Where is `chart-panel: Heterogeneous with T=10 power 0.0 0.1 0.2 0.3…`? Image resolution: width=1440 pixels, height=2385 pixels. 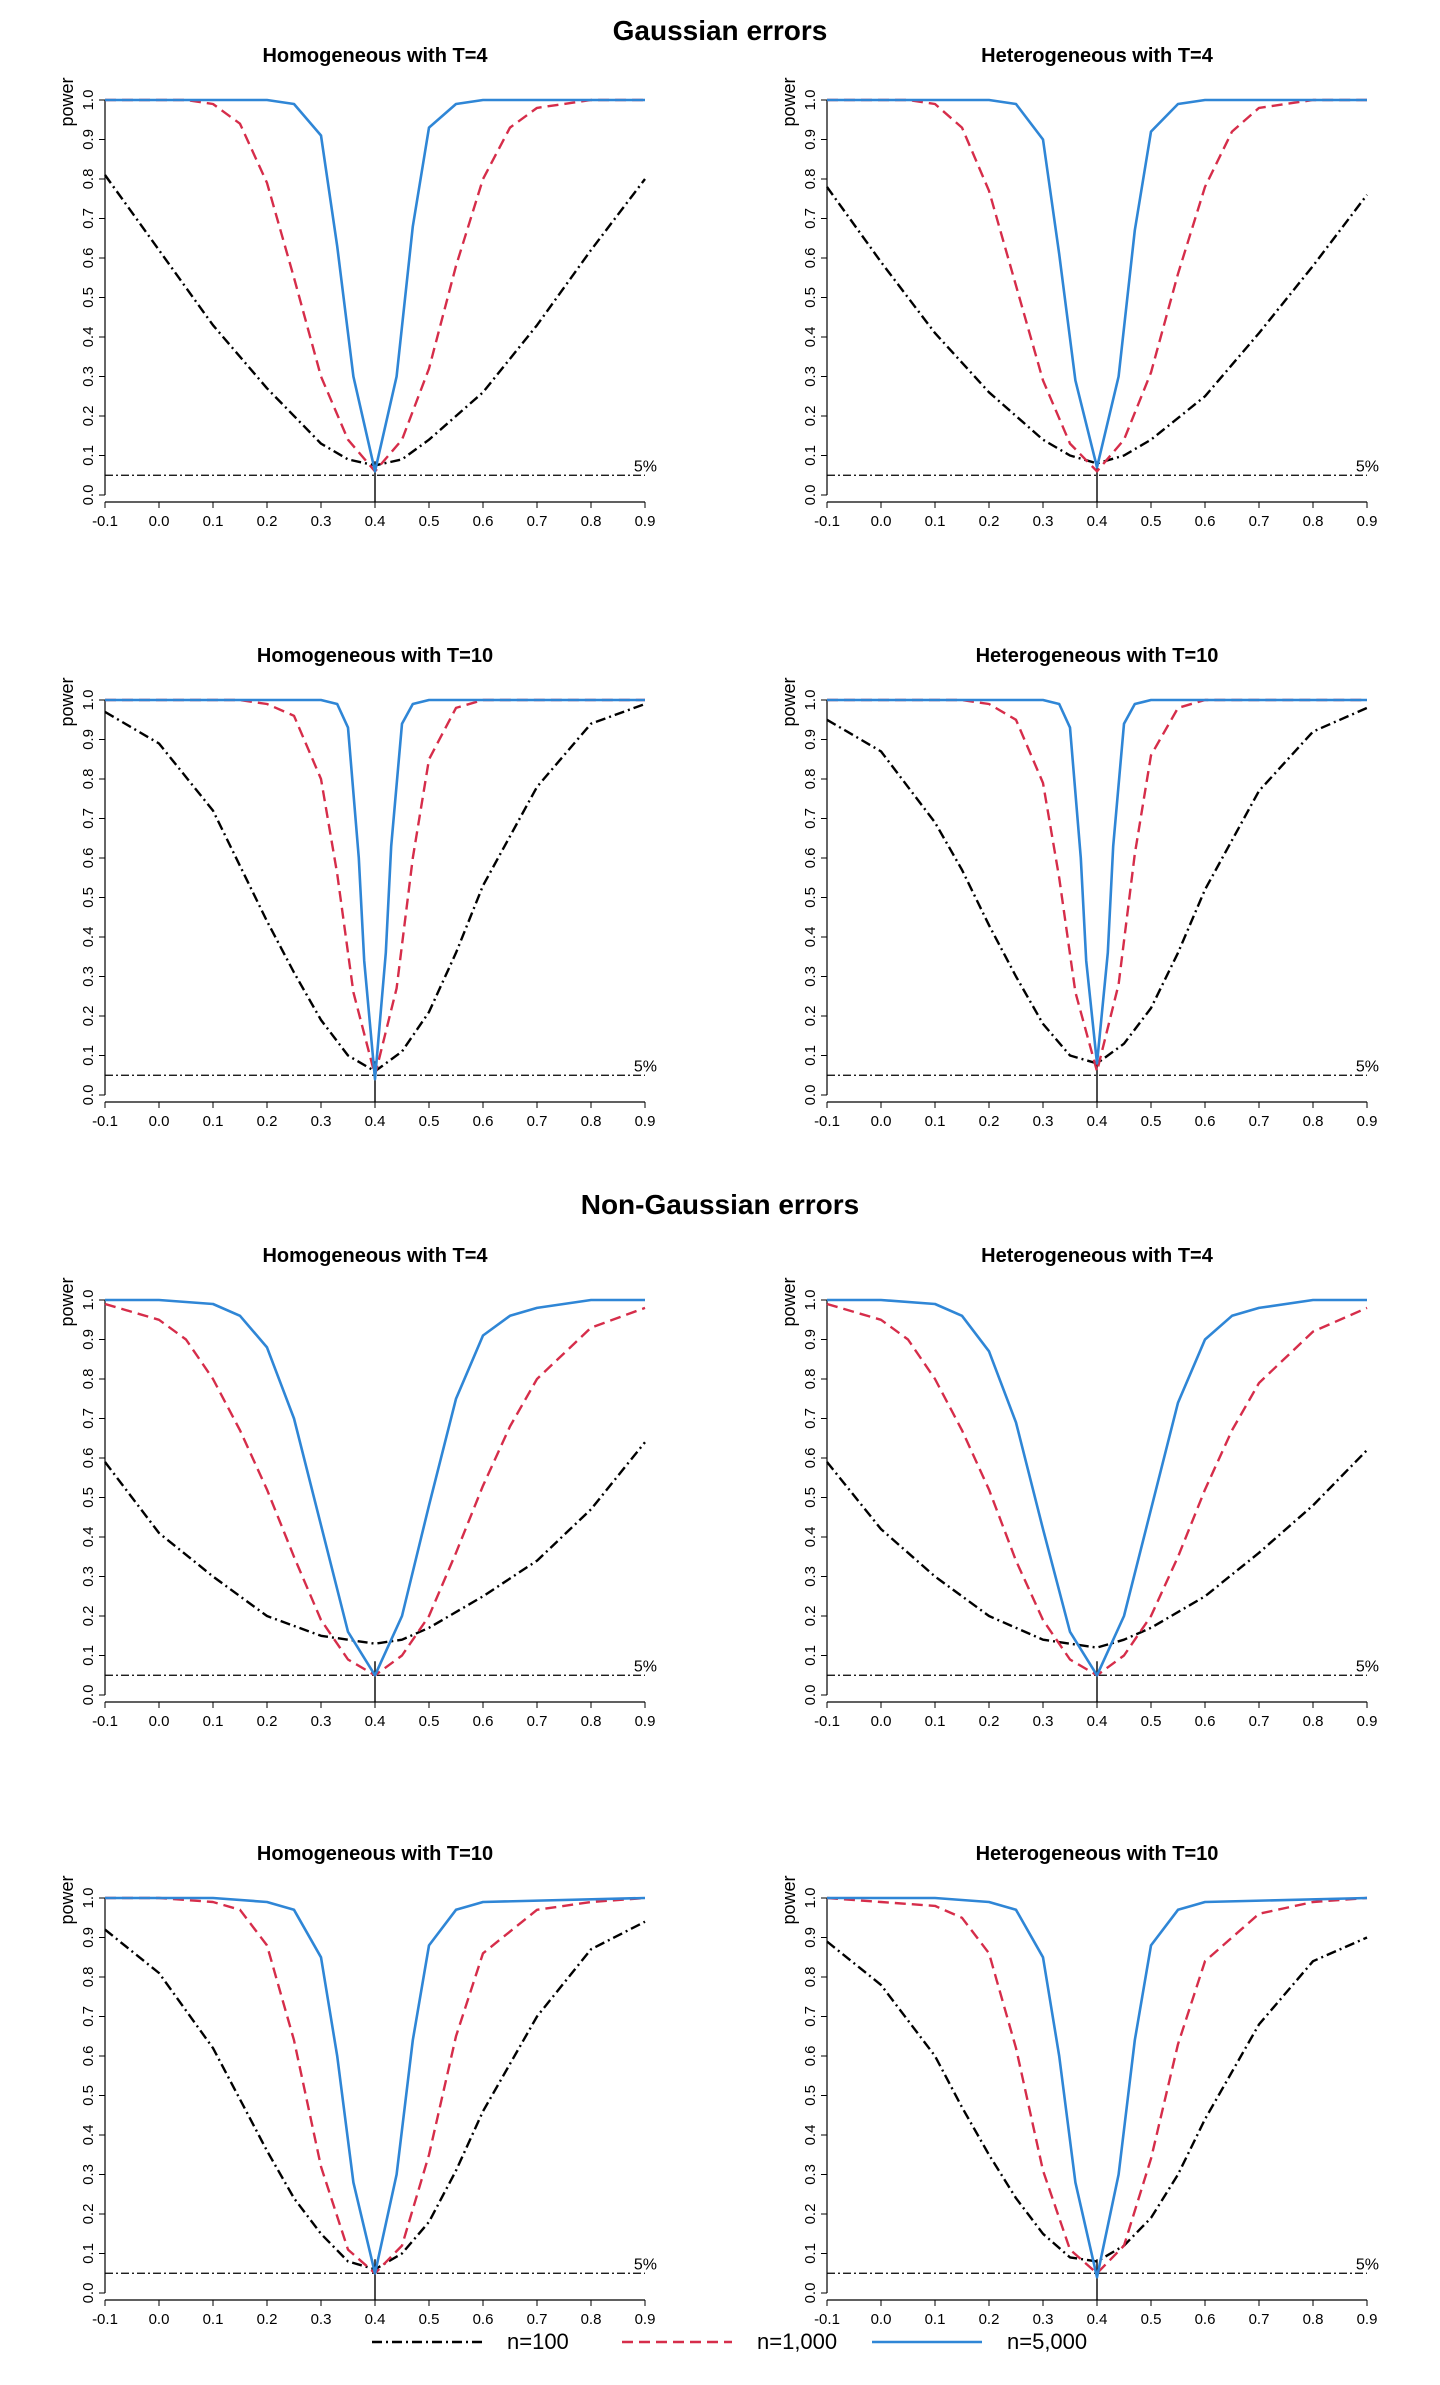 chart-panel: Heterogeneous with T=10 power 0.0 0.1 0.2 0.3… is located at coordinates (1079, 887).